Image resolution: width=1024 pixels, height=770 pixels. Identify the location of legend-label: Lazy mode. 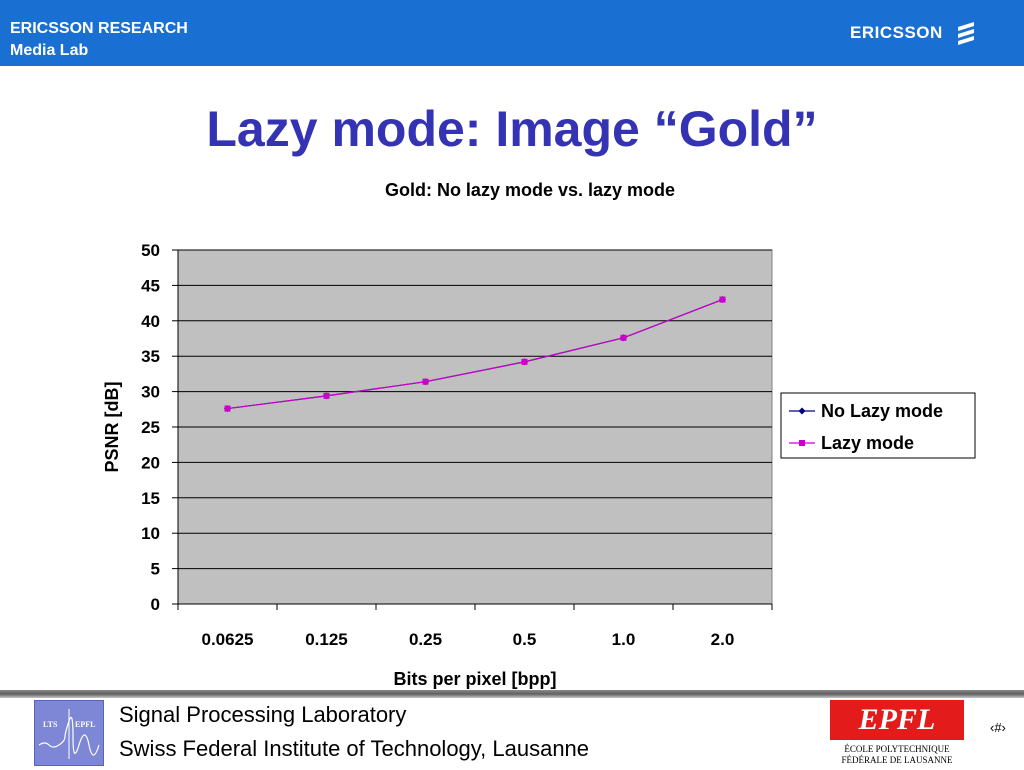
(867, 443).